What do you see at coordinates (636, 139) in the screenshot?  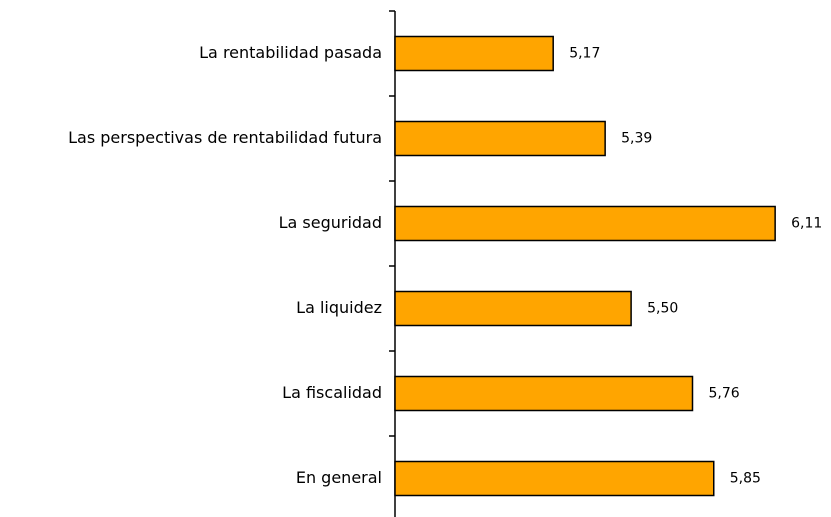 I see `value-label: 5,39` at bounding box center [636, 139].